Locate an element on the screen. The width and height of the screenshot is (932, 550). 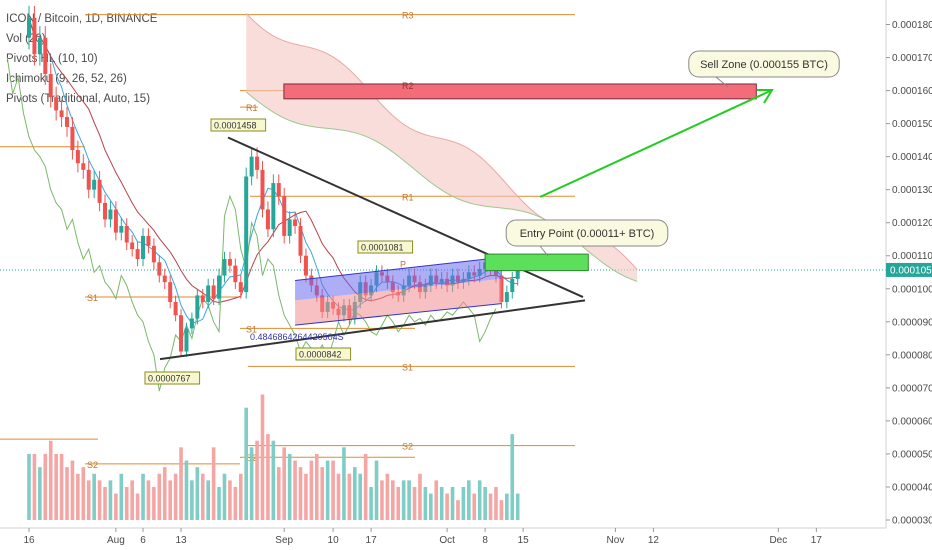
pivot-label: R2 is located at coordinates (408, 86).